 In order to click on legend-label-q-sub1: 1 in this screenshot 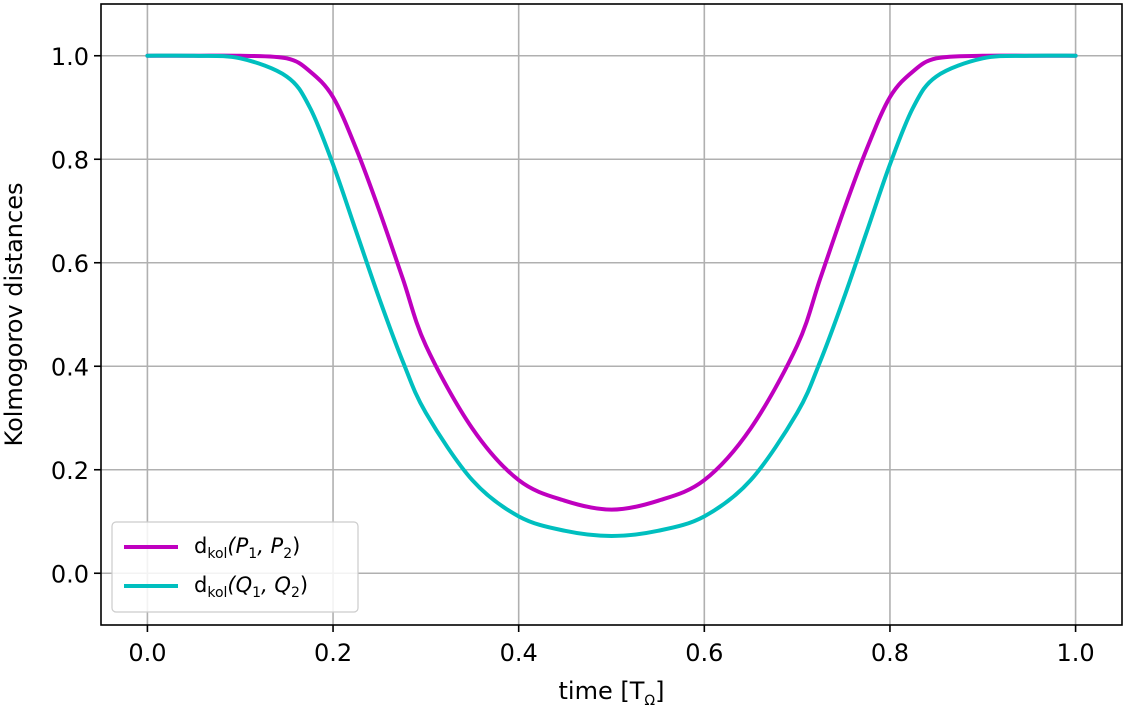, I will do `click(256, 593)`.